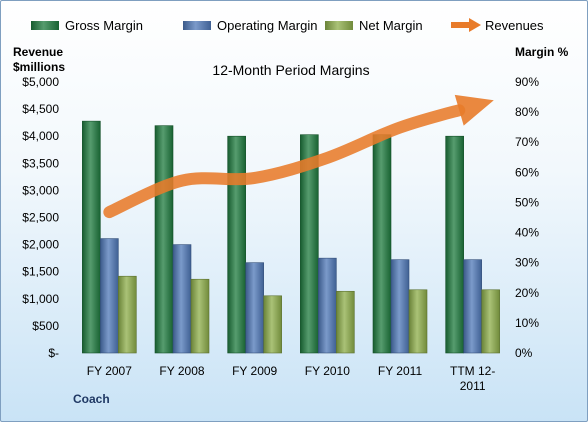  I want to click on legend-label-gross-margin: Gross Margin, so click(104, 25).